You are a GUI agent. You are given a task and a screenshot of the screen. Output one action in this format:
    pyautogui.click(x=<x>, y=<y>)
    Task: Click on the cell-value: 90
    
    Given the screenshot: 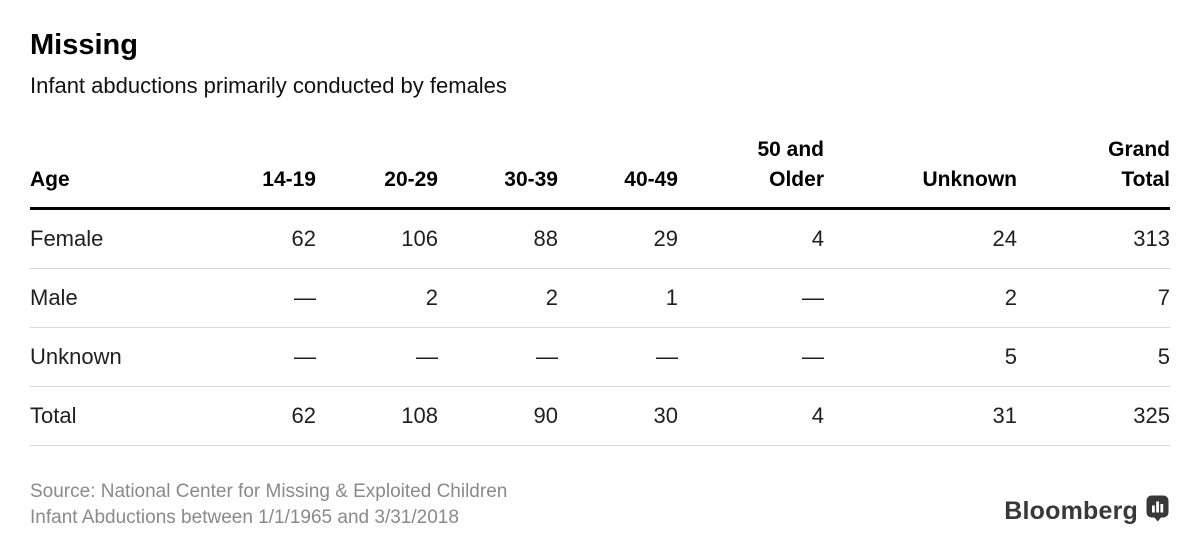 What is the action you would take?
    pyautogui.click(x=498, y=416)
    